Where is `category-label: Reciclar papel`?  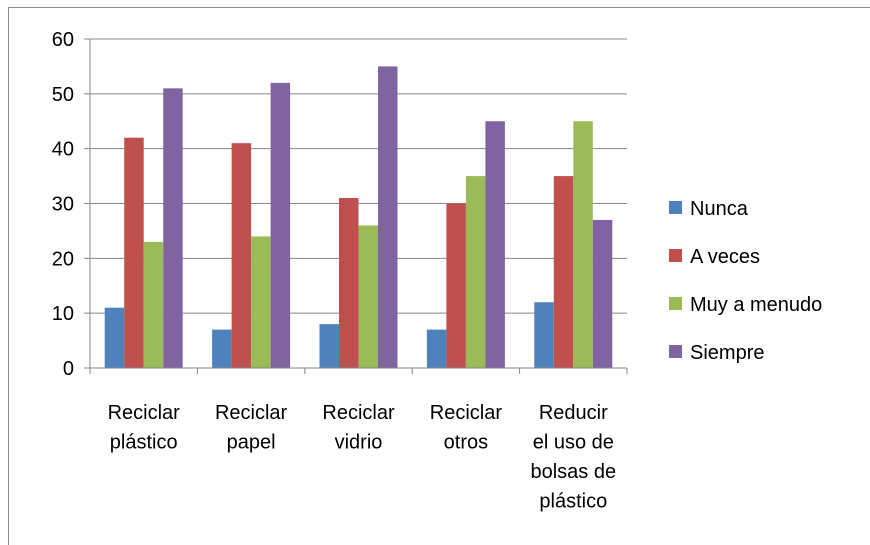
category-label: Reciclar papel is located at coordinates (251, 428).